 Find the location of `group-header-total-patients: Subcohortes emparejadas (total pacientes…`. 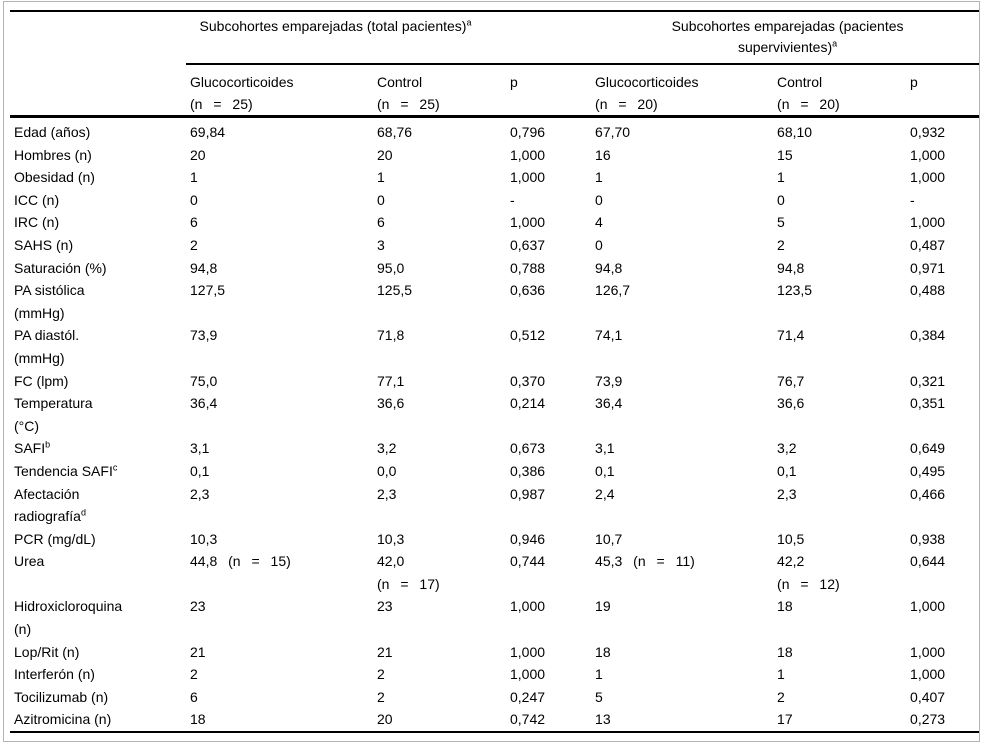

group-header-total-patients: Subcohortes emparejadas (total pacientes… is located at coordinates (389, 38).